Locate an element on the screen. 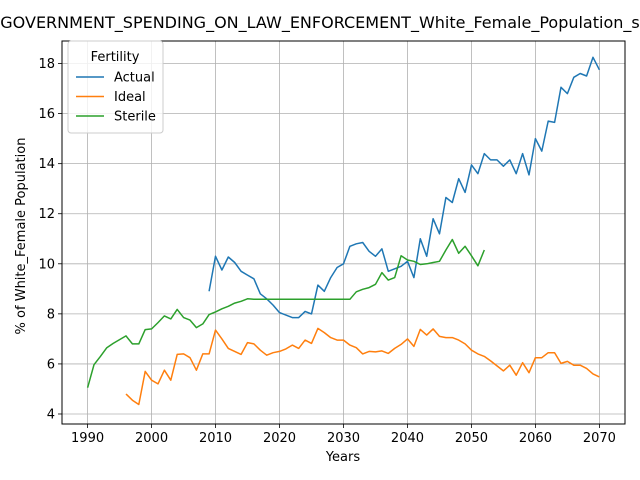 Image resolution: width=640 pixels, height=480 pixels. y-tick-label: 8 is located at coordinates (51, 314).